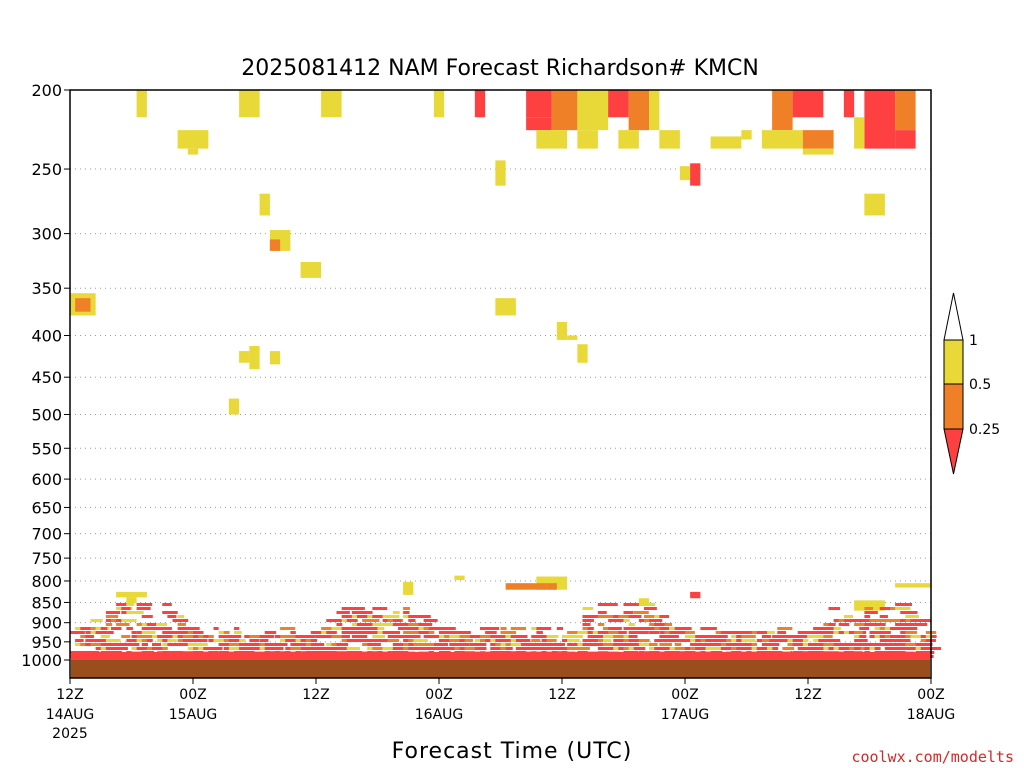 This screenshot has width=1024, height=768. I want to click on y-tick-label: 350, so click(46, 288).